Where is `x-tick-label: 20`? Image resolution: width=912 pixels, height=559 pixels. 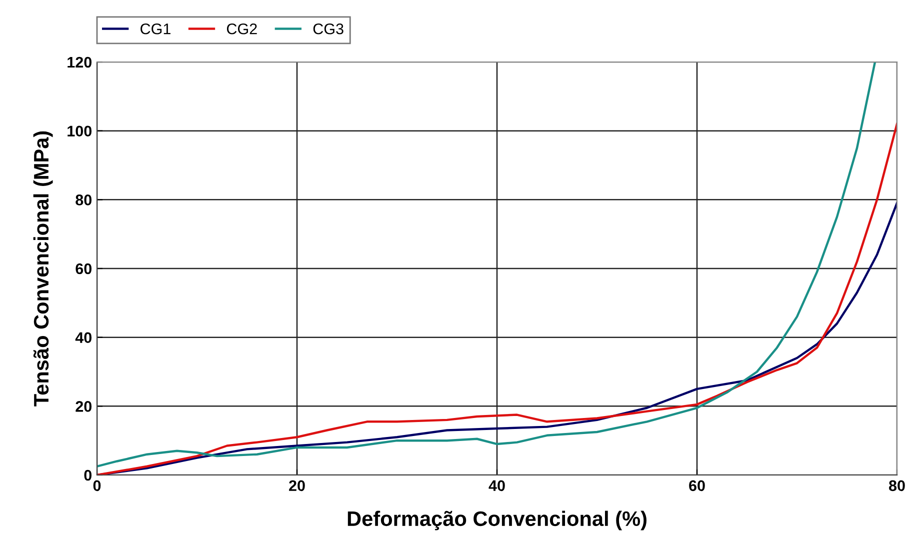
x-tick-label: 20 is located at coordinates (297, 486).